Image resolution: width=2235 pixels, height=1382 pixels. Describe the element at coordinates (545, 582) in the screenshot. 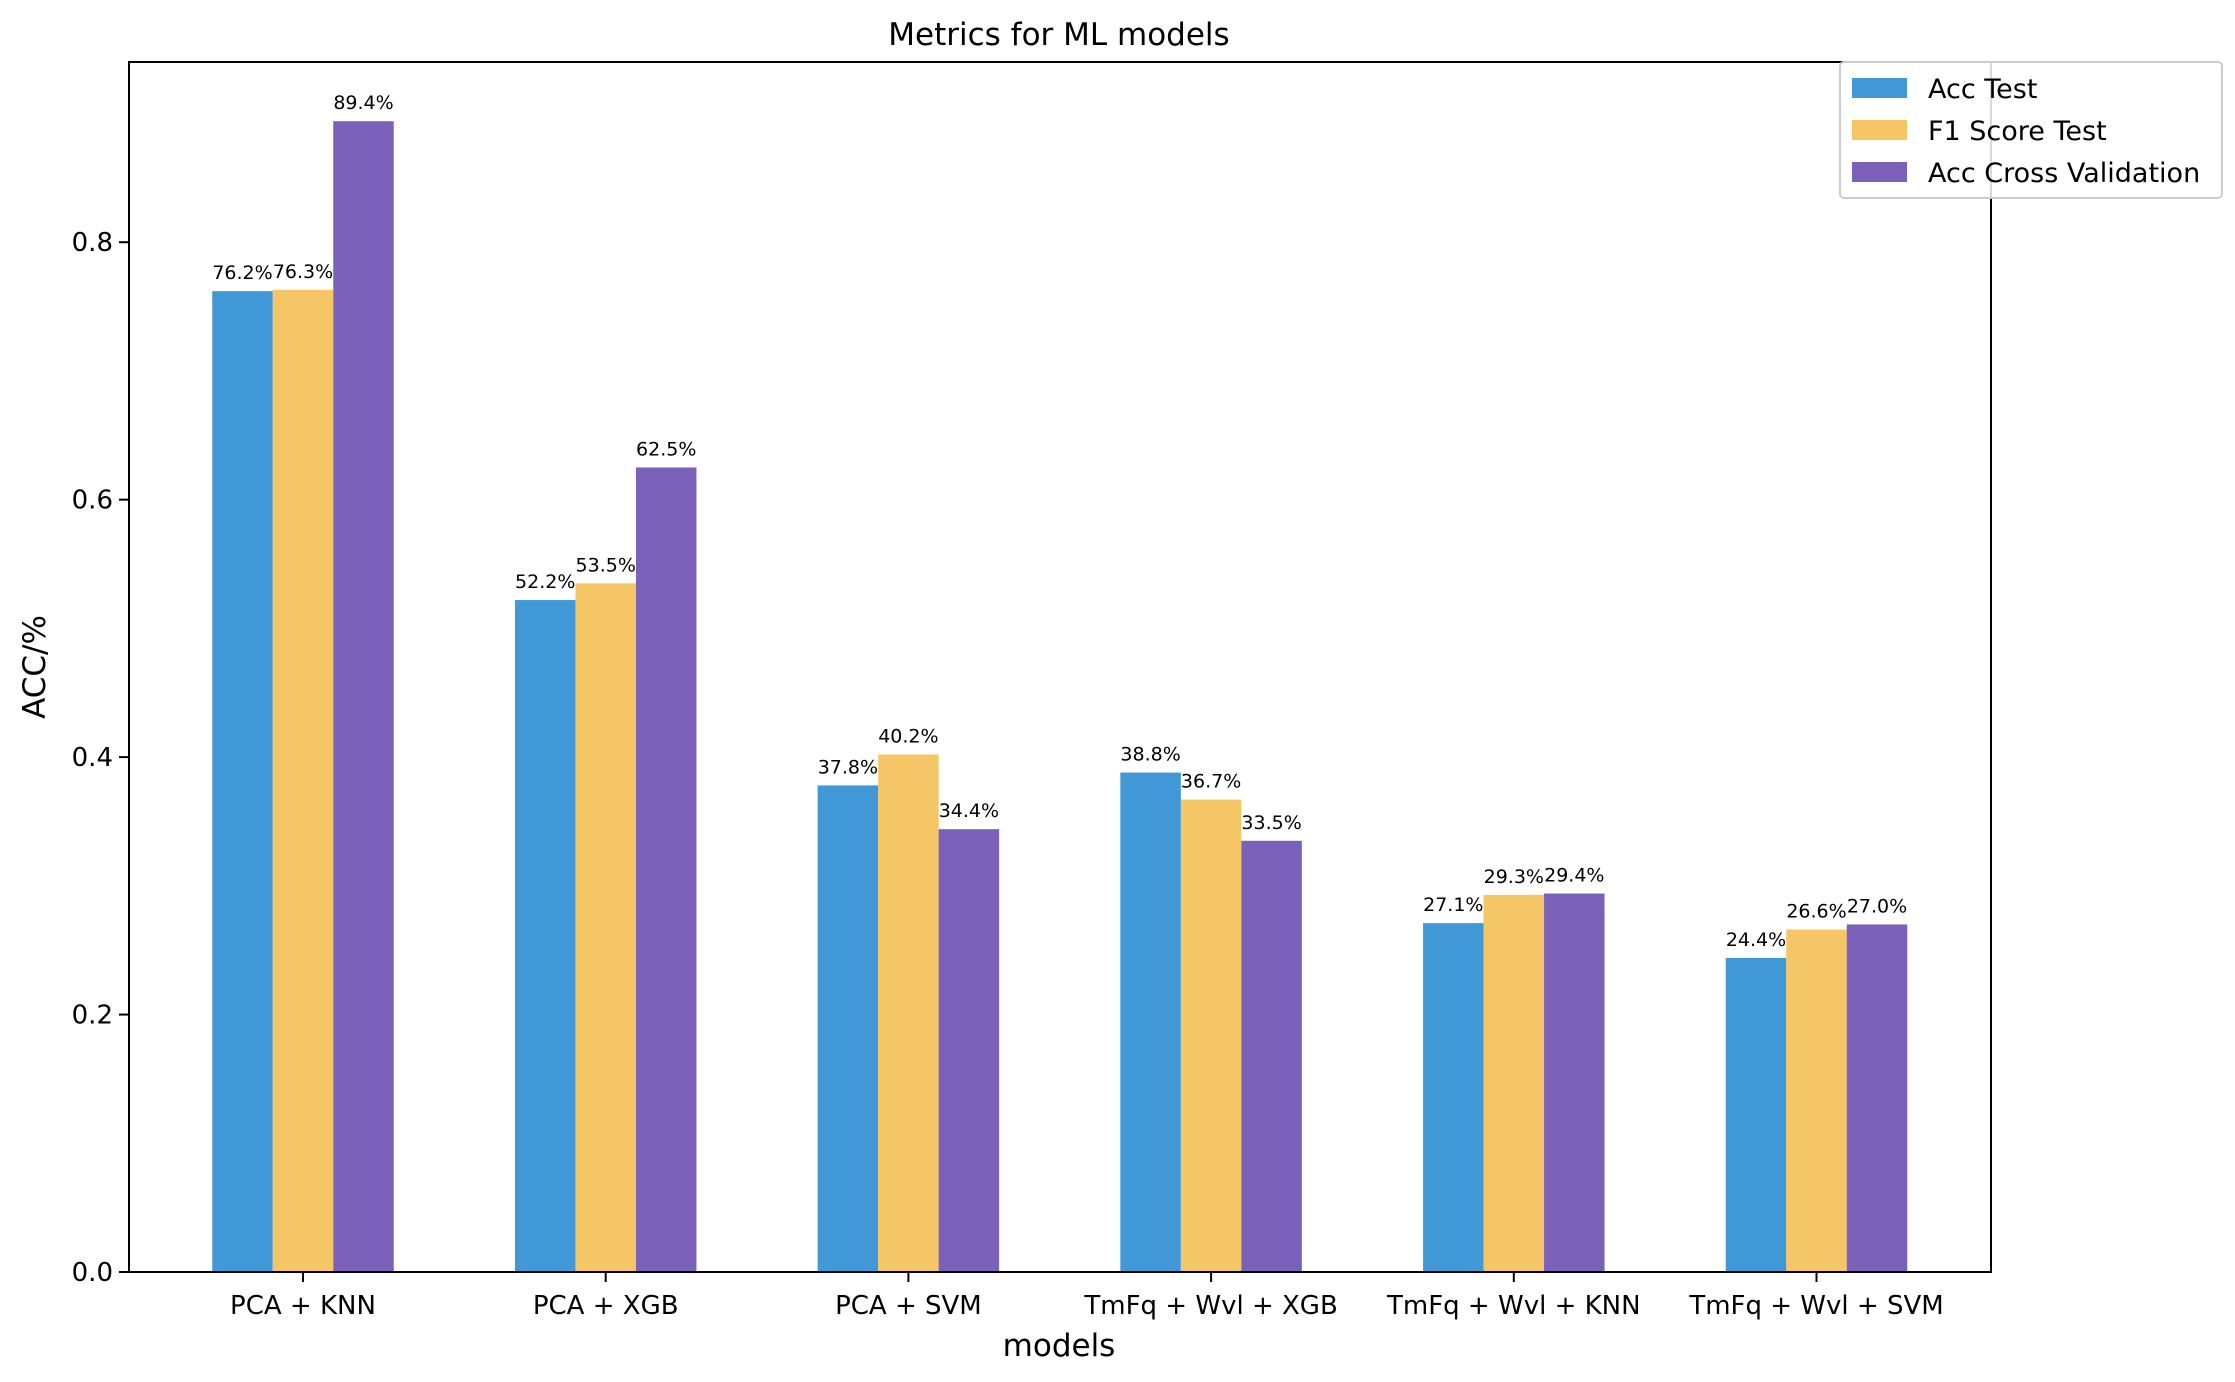

I see `bar-value-label: 52.2%` at that location.